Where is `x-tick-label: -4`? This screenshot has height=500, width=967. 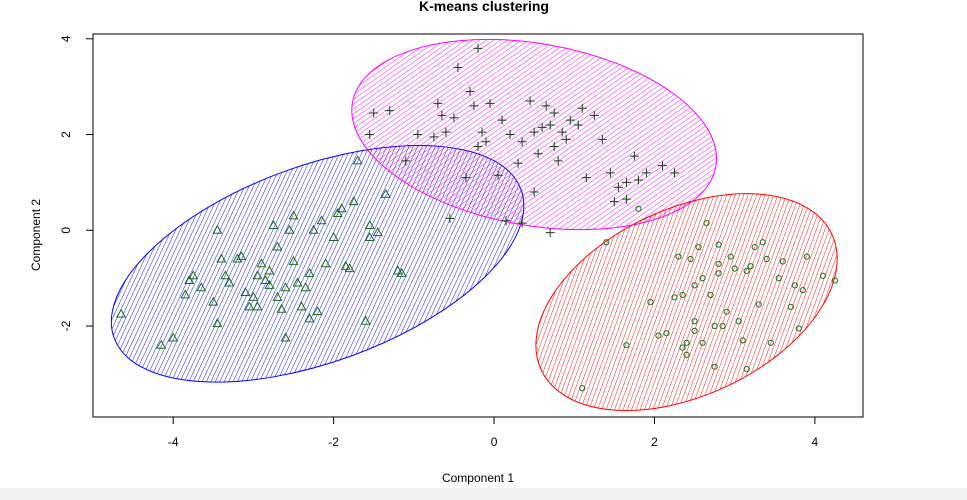 x-tick-label: -4 is located at coordinates (173, 442).